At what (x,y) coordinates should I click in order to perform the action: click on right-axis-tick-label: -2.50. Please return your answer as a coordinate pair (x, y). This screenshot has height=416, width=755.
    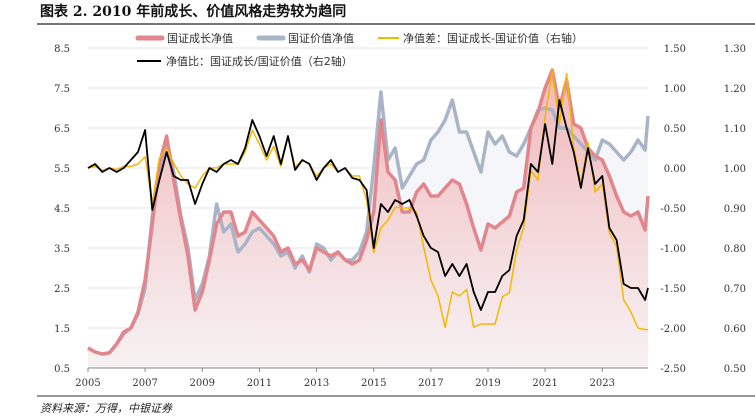
    Looking at the image, I should click on (673, 369).